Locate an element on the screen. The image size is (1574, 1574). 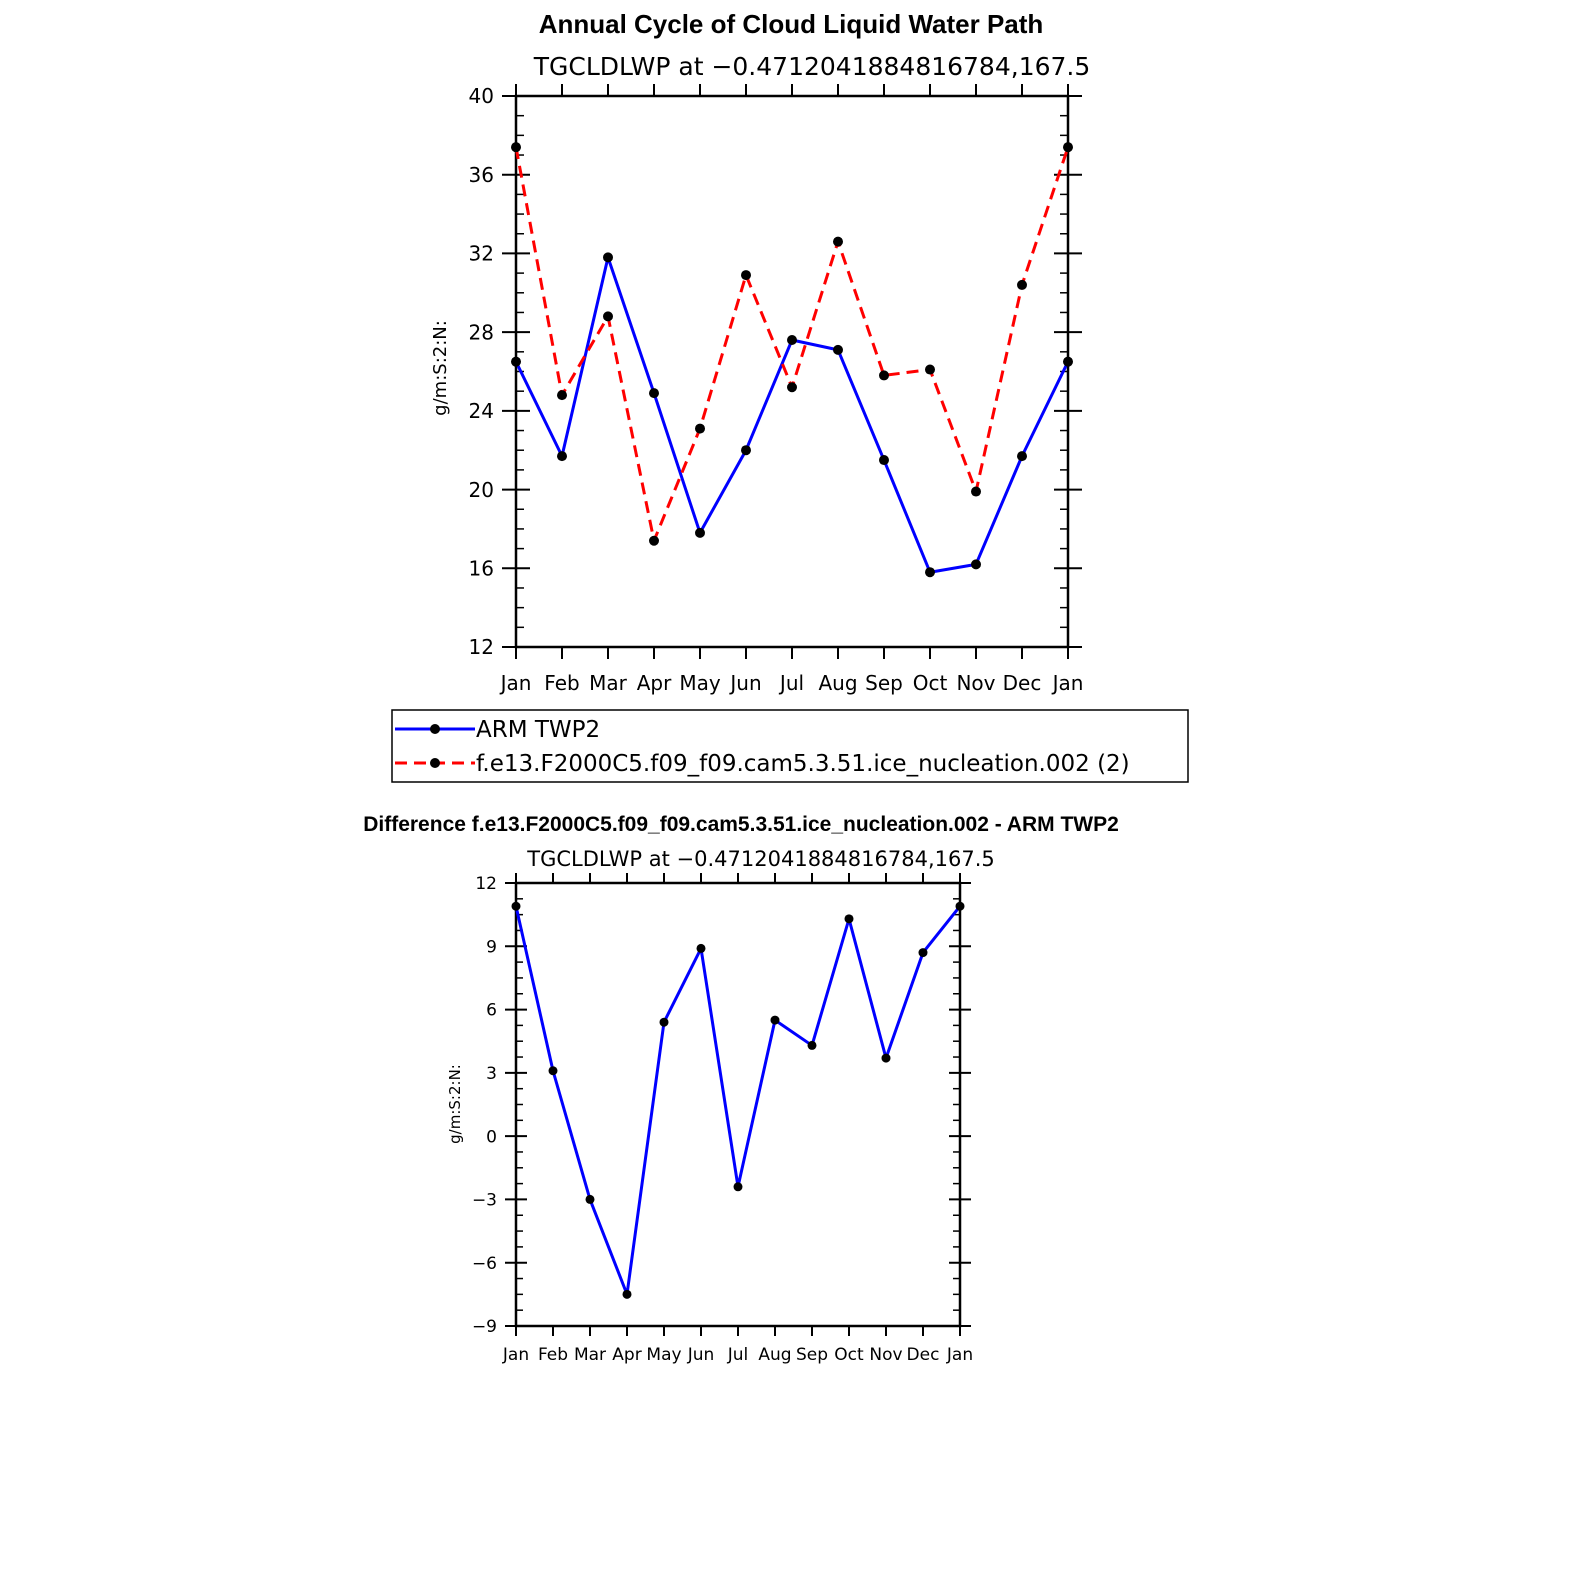
y-tick-label: 36 is located at coordinates (481, 175).